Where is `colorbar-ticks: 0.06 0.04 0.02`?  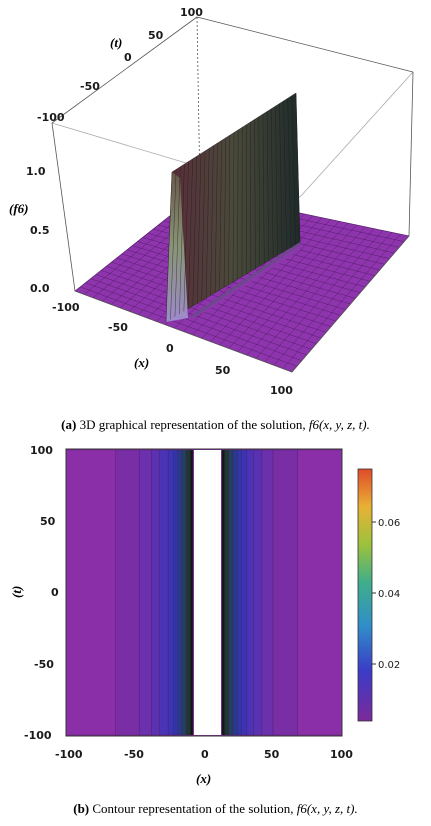 colorbar-ticks: 0.06 0.04 0.02 is located at coordinates (386, 594).